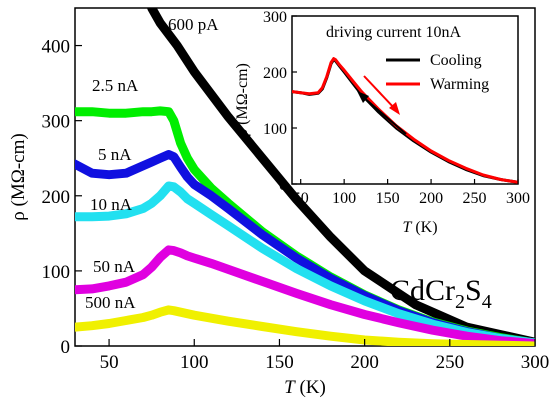  What do you see at coordinates (115, 85) in the screenshot?
I see `series-label-2-5na: 2.5 nA` at bounding box center [115, 85].